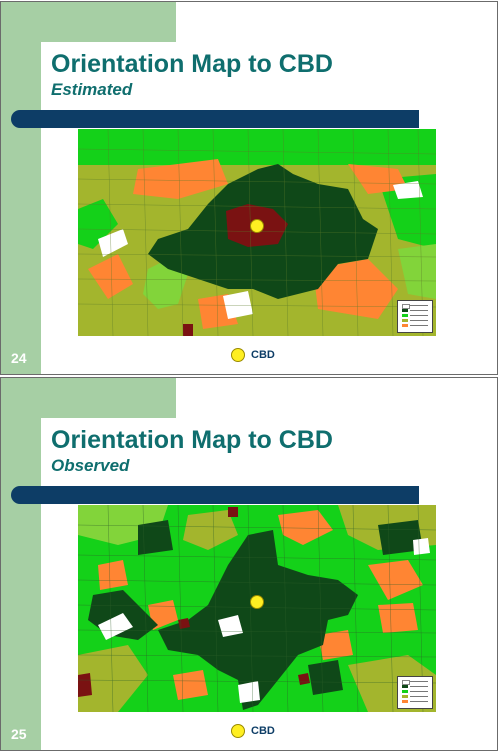 The image size is (500, 752). I want to click on slide-number: 24, so click(19, 358).